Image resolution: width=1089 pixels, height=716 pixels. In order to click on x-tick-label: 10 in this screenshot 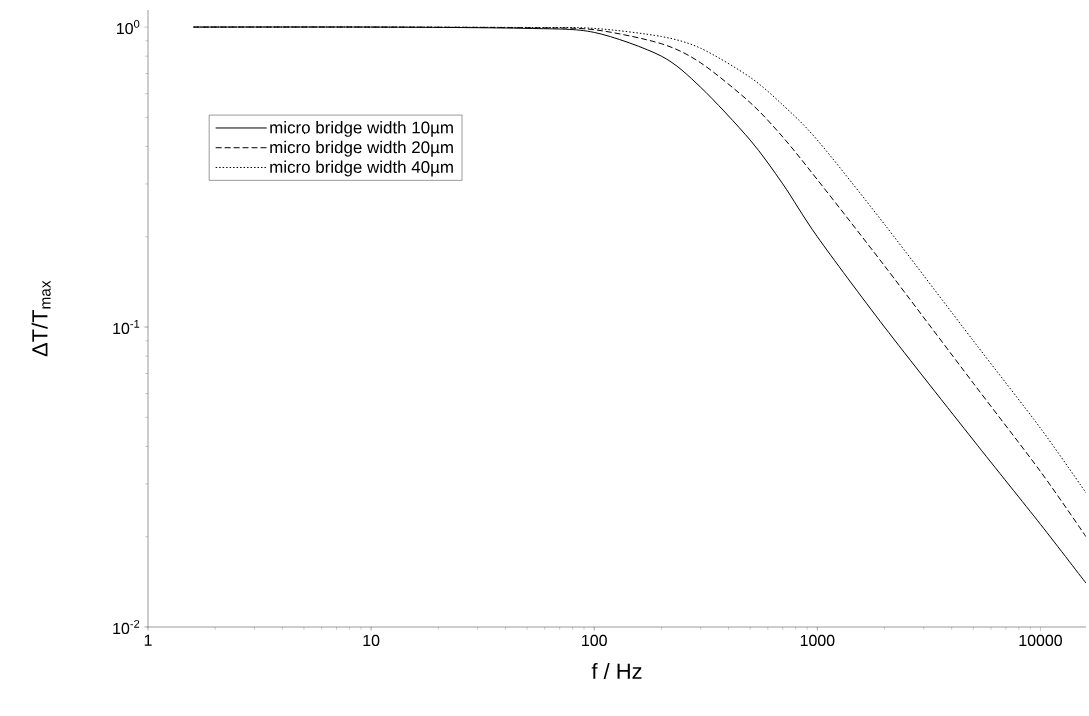, I will do `click(371, 640)`.